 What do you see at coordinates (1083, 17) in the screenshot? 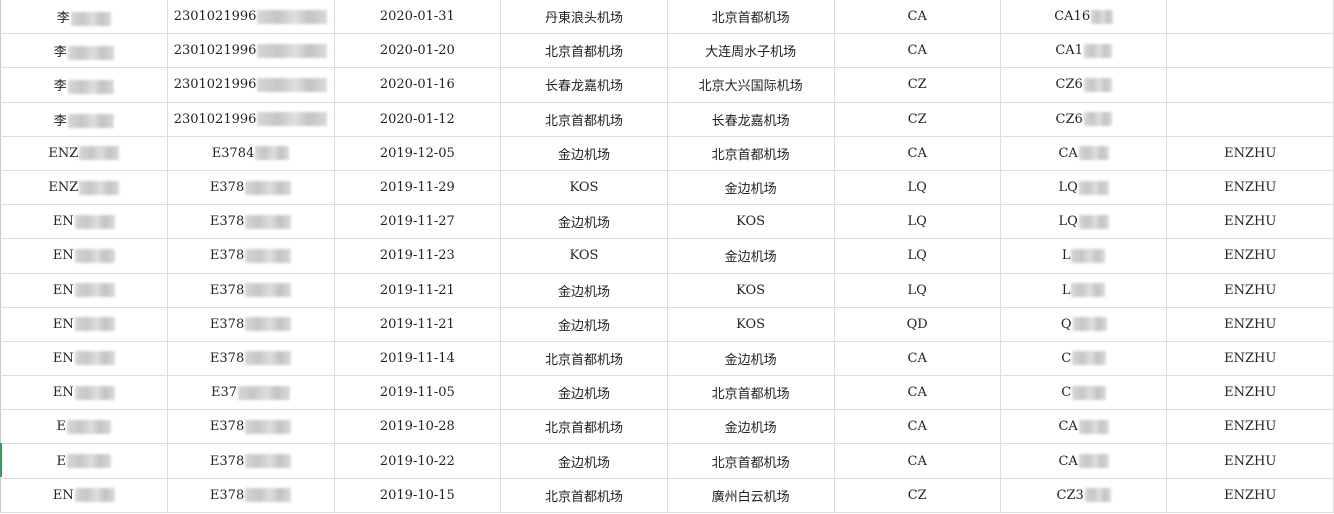
I see `cell-flight-number: CA16` at bounding box center [1083, 17].